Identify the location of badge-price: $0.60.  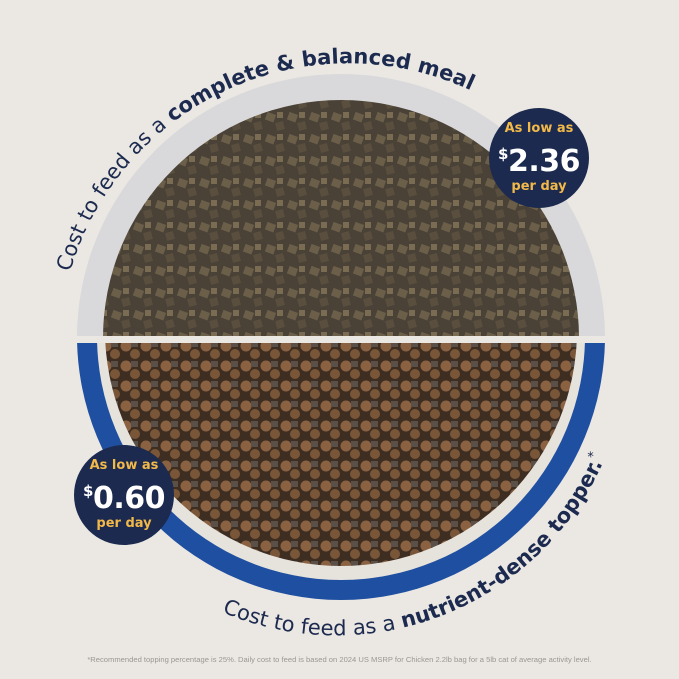
(124, 495).